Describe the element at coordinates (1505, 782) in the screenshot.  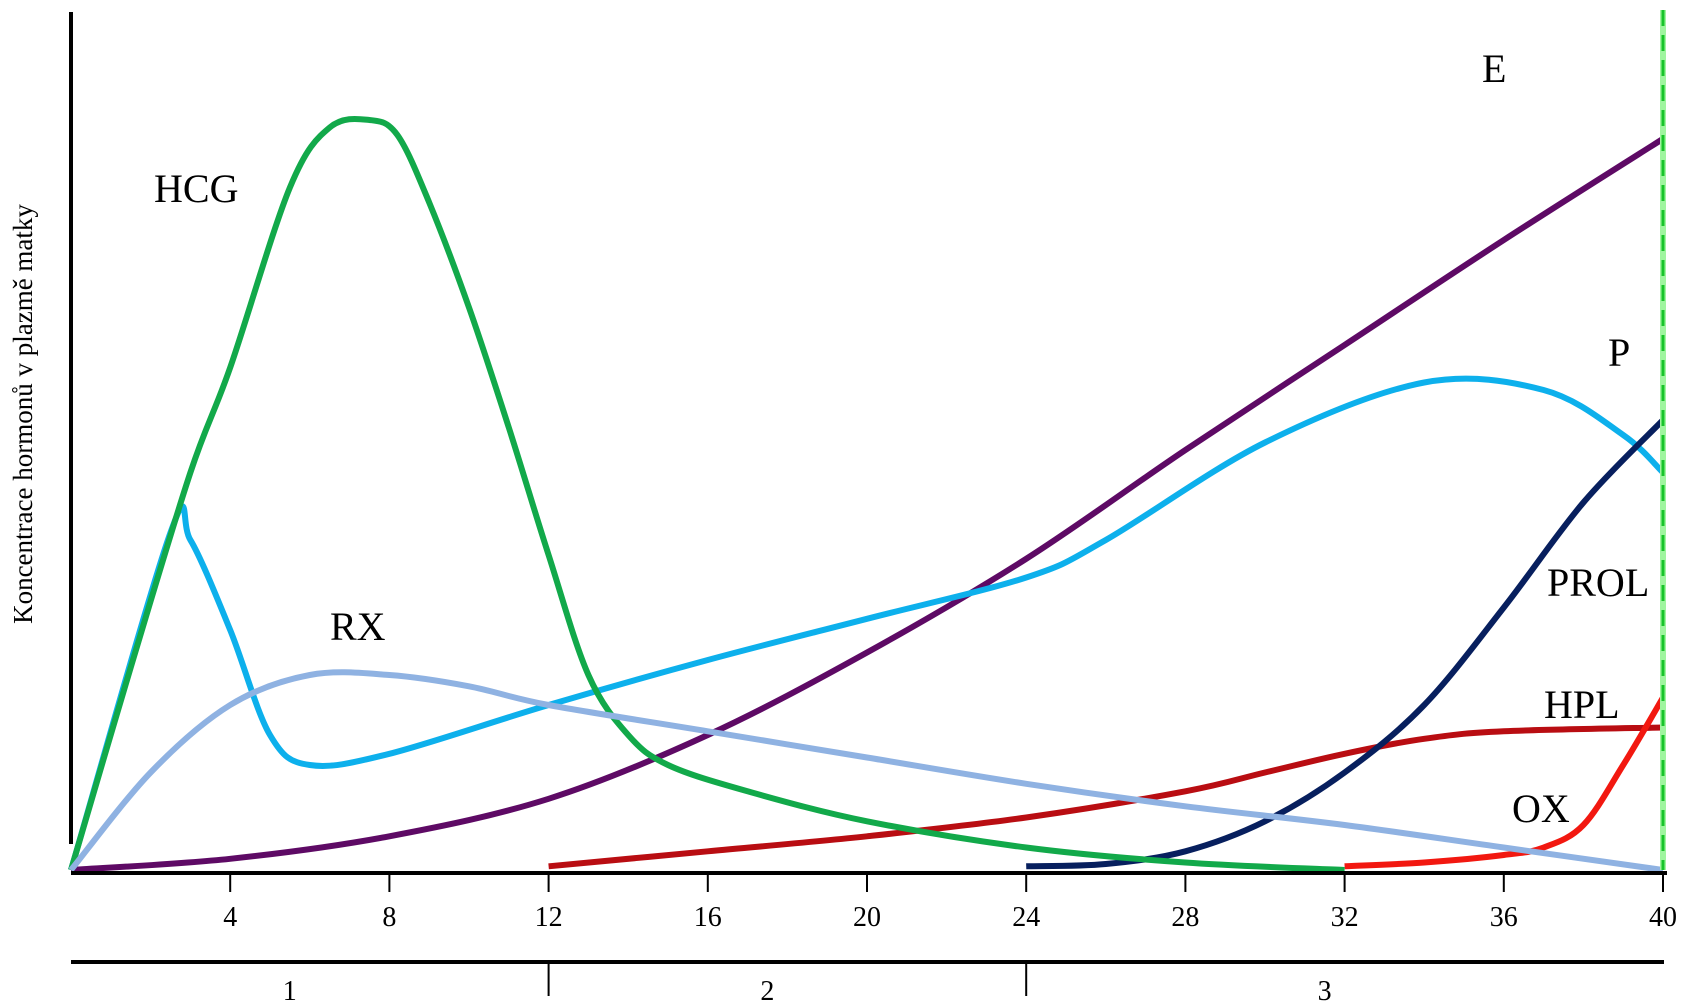
I see `series-line-ox` at that location.